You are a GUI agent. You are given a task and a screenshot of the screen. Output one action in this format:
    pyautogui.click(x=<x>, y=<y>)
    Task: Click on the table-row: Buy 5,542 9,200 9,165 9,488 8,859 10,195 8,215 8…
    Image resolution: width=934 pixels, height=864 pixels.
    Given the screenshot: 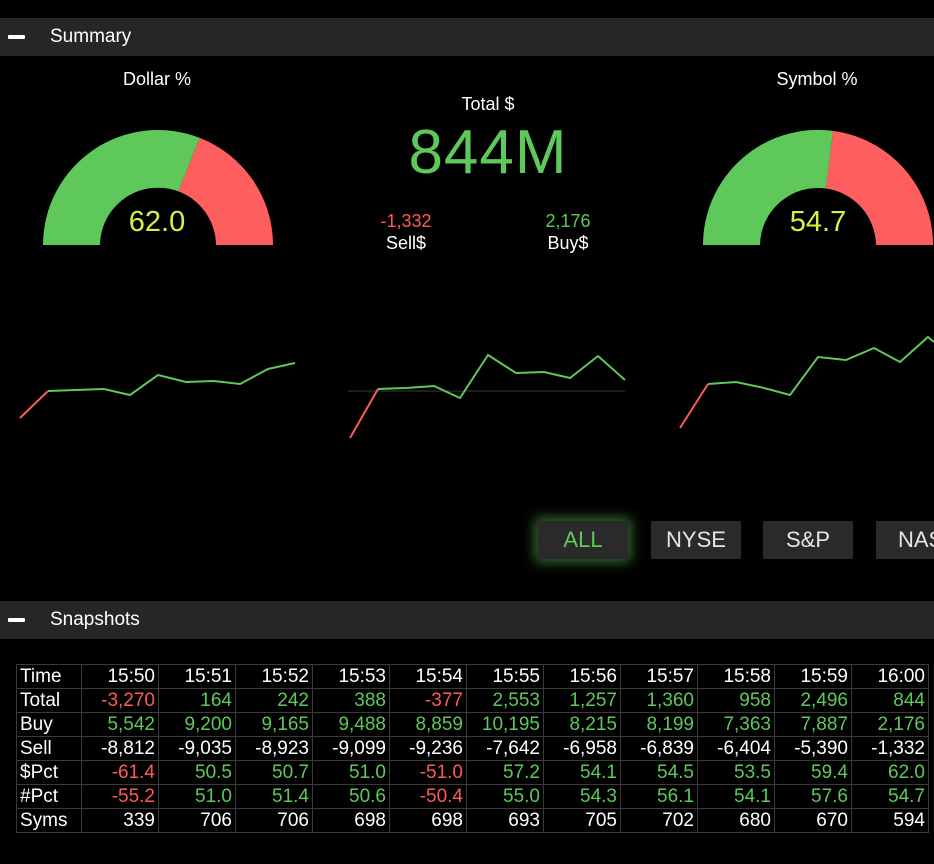 What is the action you would take?
    pyautogui.click(x=472, y=724)
    